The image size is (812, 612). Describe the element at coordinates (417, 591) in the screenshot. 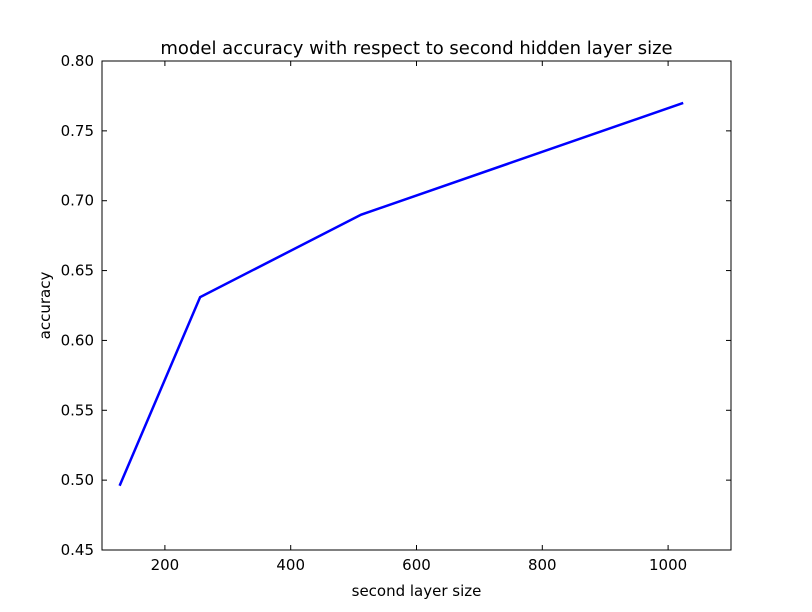

I see `x-axis-label: second layer size` at that location.